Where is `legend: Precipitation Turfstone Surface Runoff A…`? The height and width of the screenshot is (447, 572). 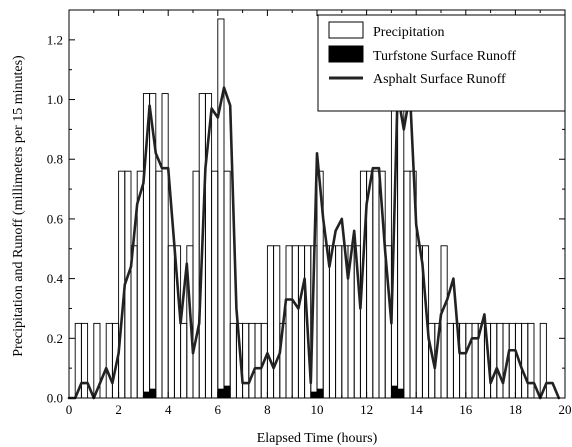 legend: Precipitation Turfstone Surface Runoff A… is located at coordinates (441, 63).